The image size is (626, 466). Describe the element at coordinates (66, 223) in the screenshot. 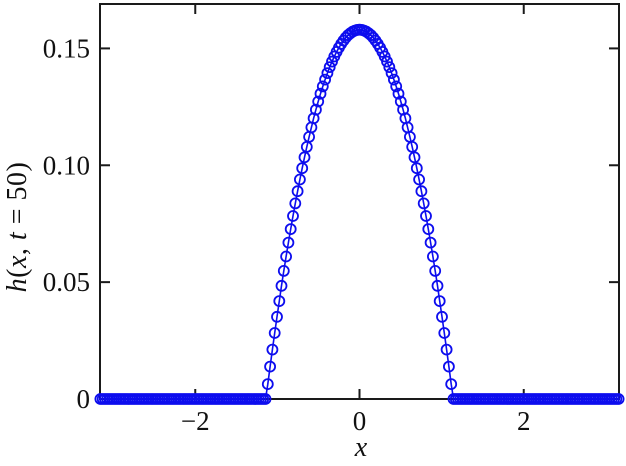

I see `y-tick-labels: 0 0.05 0.10 0.15` at that location.